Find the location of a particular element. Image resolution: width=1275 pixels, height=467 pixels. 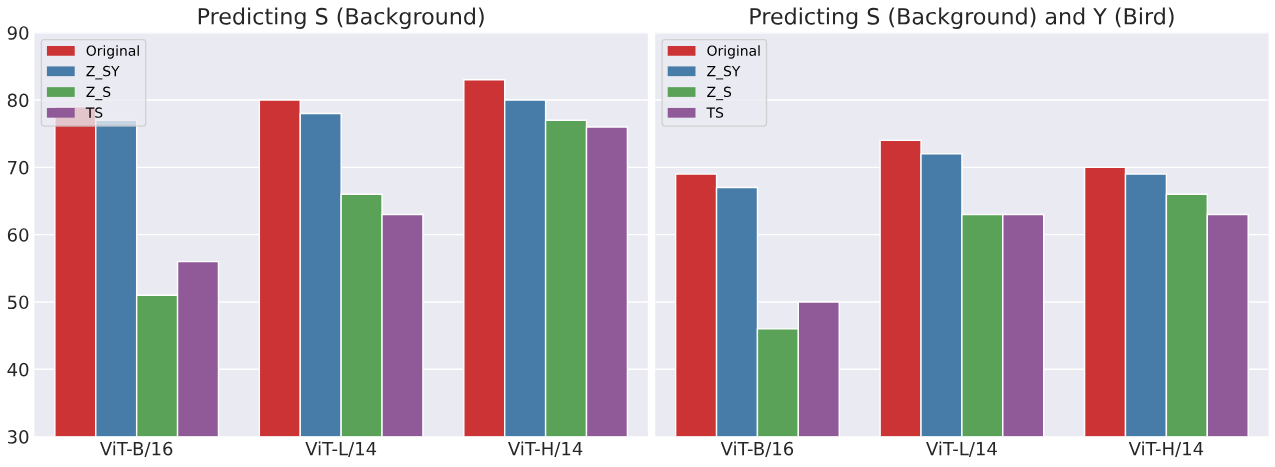

y-tick-label: 40 is located at coordinates (18, 369).